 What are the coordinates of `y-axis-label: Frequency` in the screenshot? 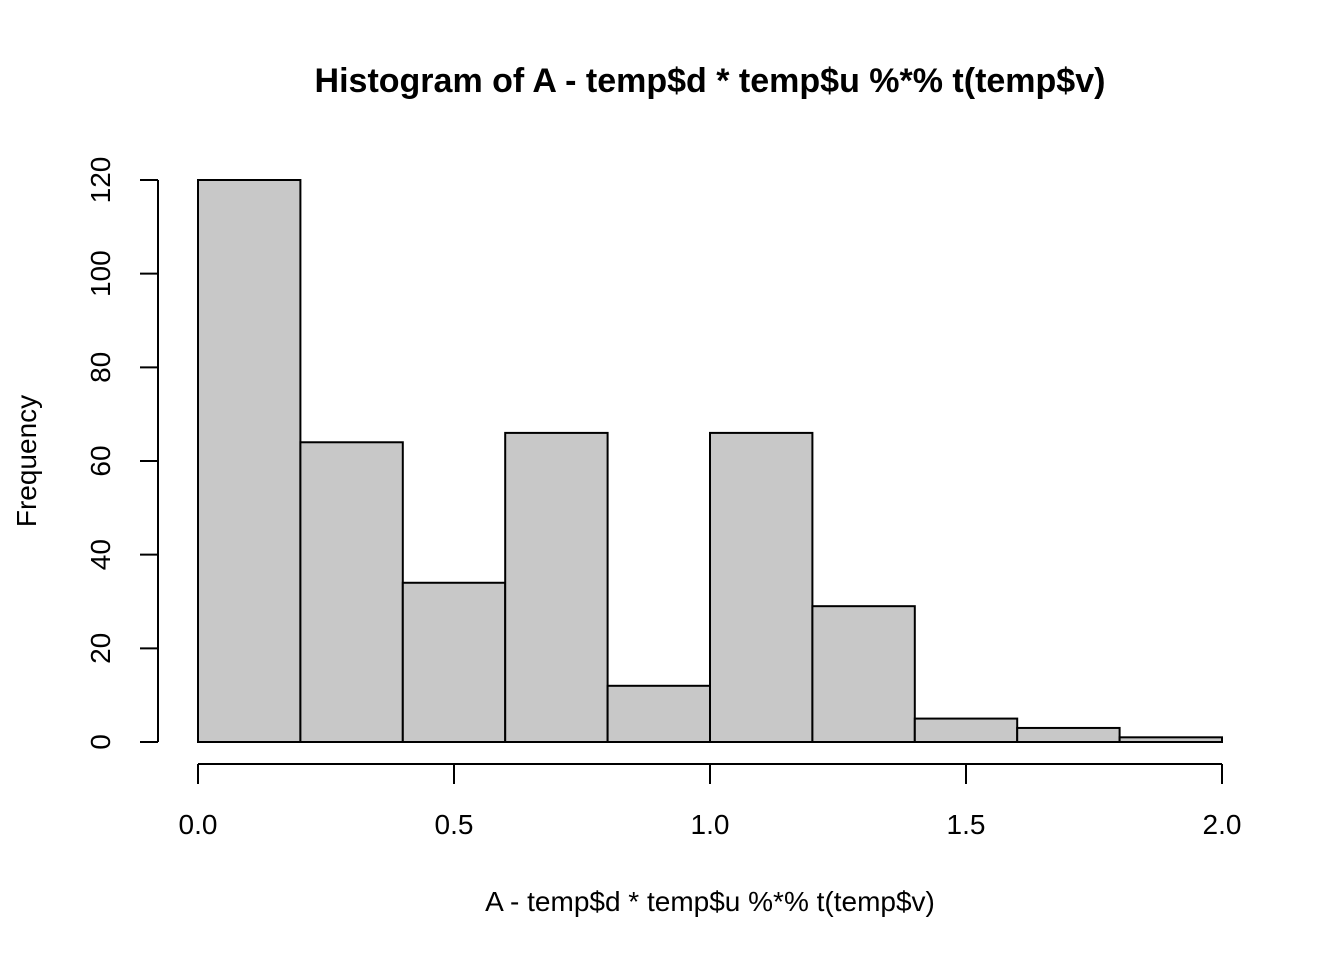 It's located at (26, 461).